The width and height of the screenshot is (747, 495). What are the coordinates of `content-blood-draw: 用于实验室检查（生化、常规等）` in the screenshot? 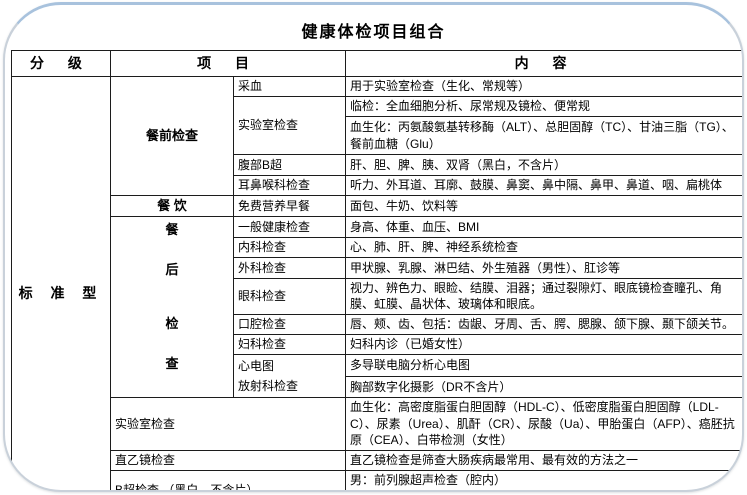 It's located at (543, 86).